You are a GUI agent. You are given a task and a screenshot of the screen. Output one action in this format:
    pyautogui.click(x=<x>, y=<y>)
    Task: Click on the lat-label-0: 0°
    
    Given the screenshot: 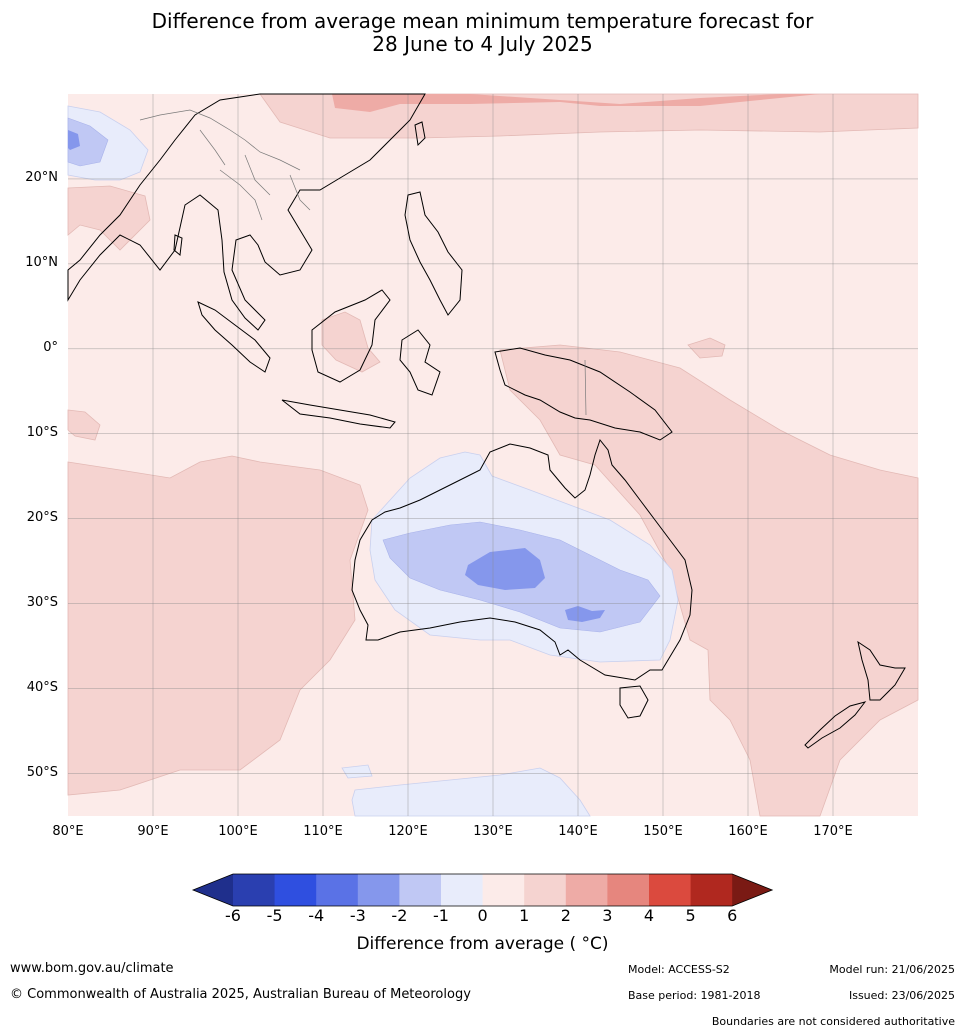 What is the action you would take?
    pyautogui.click(x=50, y=347)
    